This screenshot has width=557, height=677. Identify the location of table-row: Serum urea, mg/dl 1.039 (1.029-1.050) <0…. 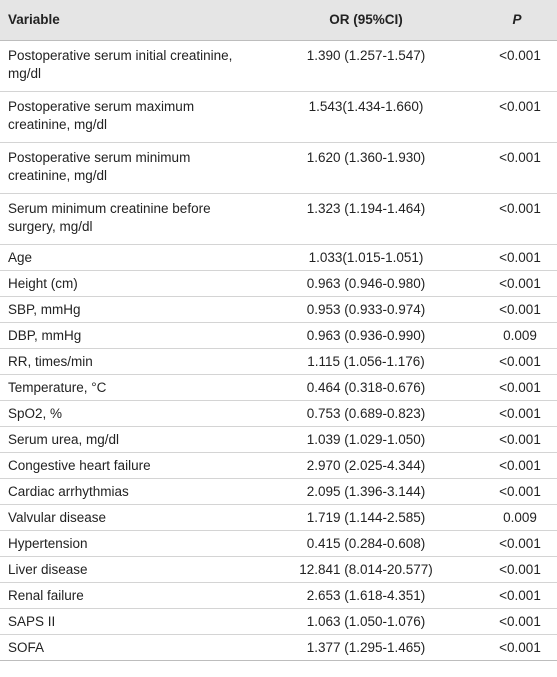
(278, 439).